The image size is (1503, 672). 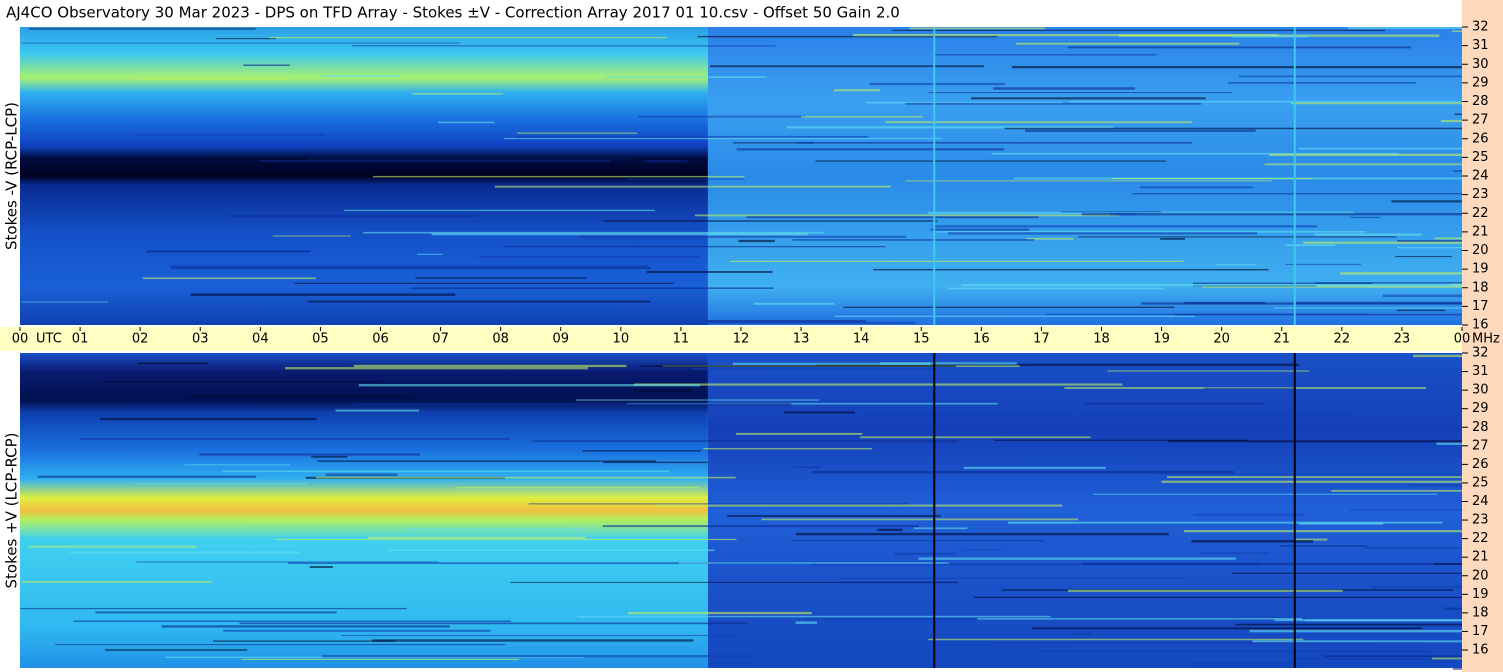 I want to click on y-tick-label: 28, so click(x=1480, y=427).